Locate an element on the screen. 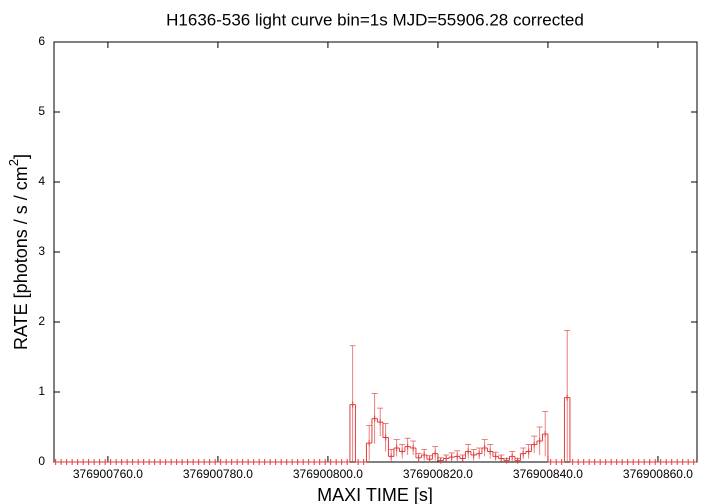 The image size is (720, 504). x-tick-label: 376900860.0 is located at coordinates (658, 474).